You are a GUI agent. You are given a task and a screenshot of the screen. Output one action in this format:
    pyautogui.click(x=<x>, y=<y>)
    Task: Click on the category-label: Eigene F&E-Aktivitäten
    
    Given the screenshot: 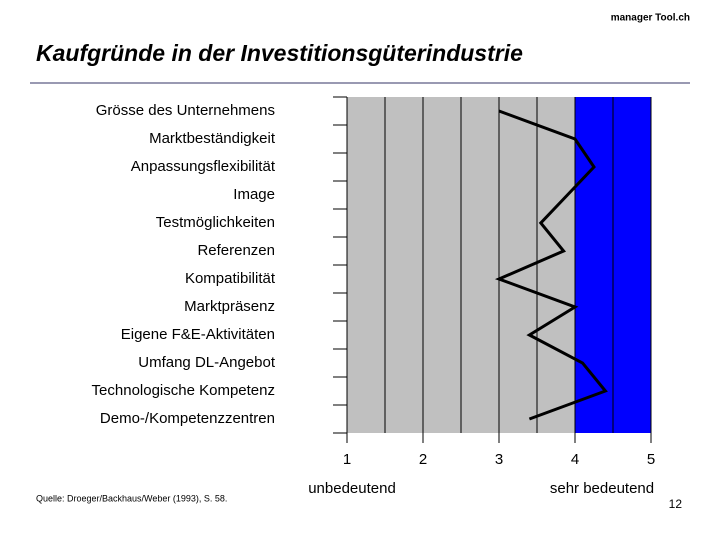 What is the action you would take?
    pyautogui.click(x=198, y=334)
    